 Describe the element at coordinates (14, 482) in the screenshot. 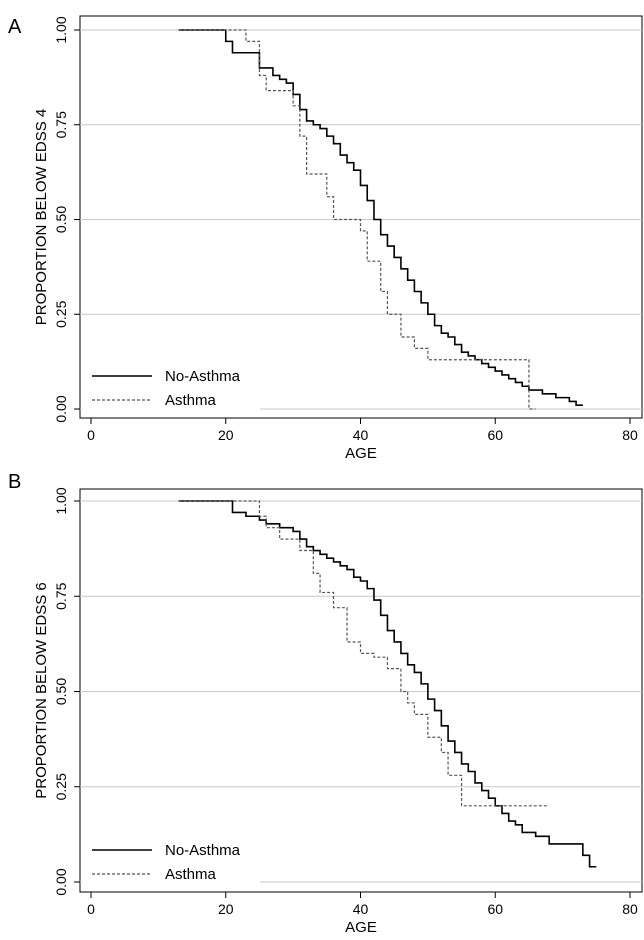

I see `panel-letter: B` at that location.